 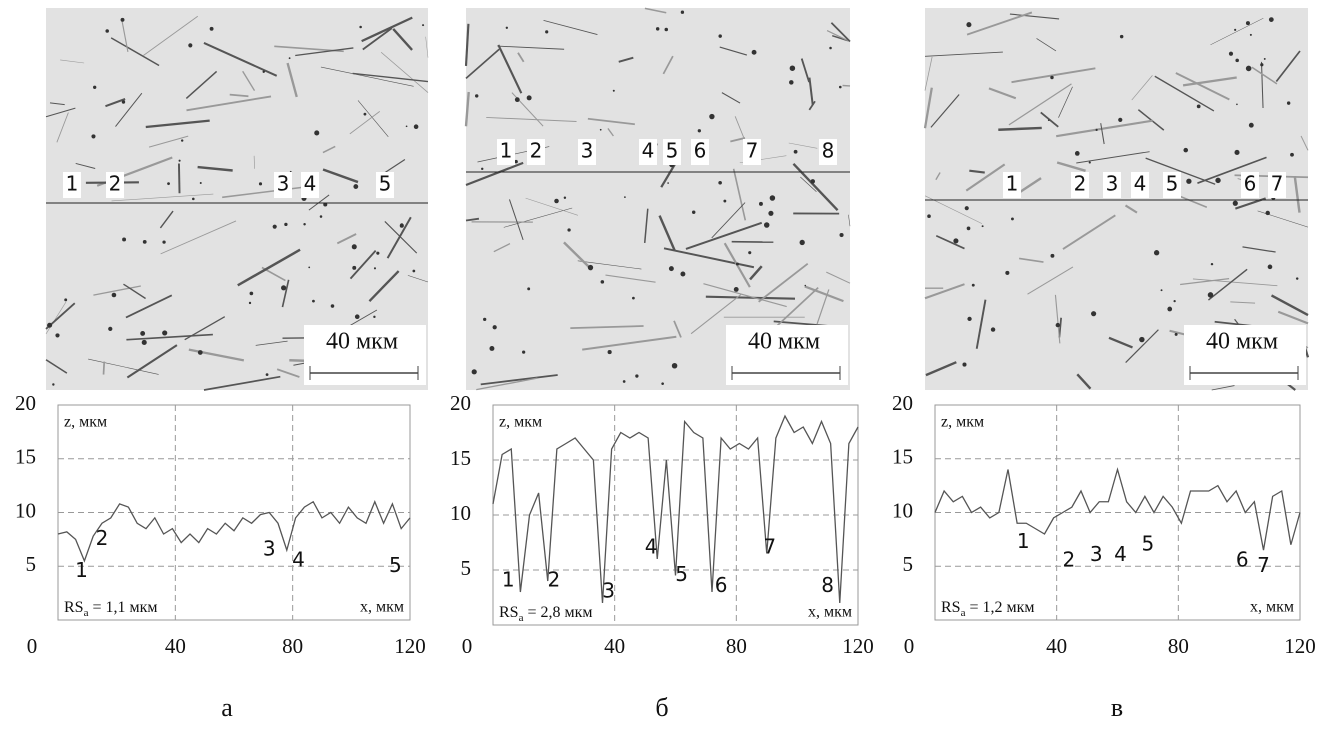 I want to click on y-tick-label: 15, so click(x=25, y=457).